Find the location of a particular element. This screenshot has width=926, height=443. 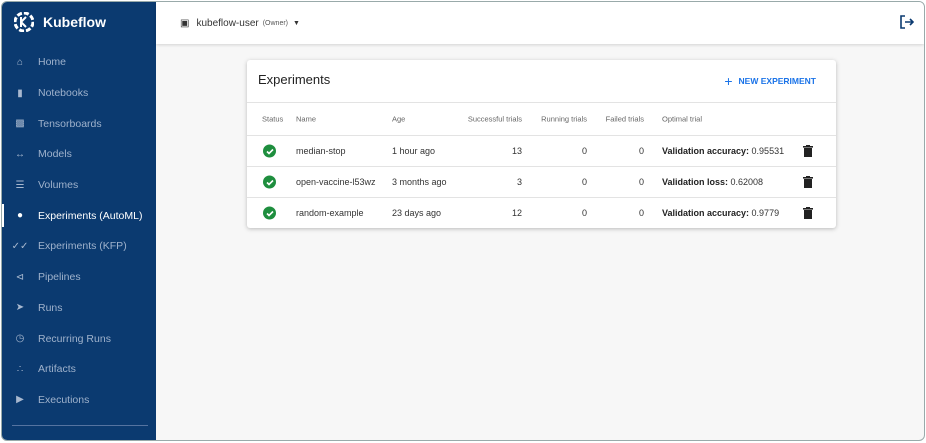

sidebar-item-label: Executions is located at coordinates (64, 399).